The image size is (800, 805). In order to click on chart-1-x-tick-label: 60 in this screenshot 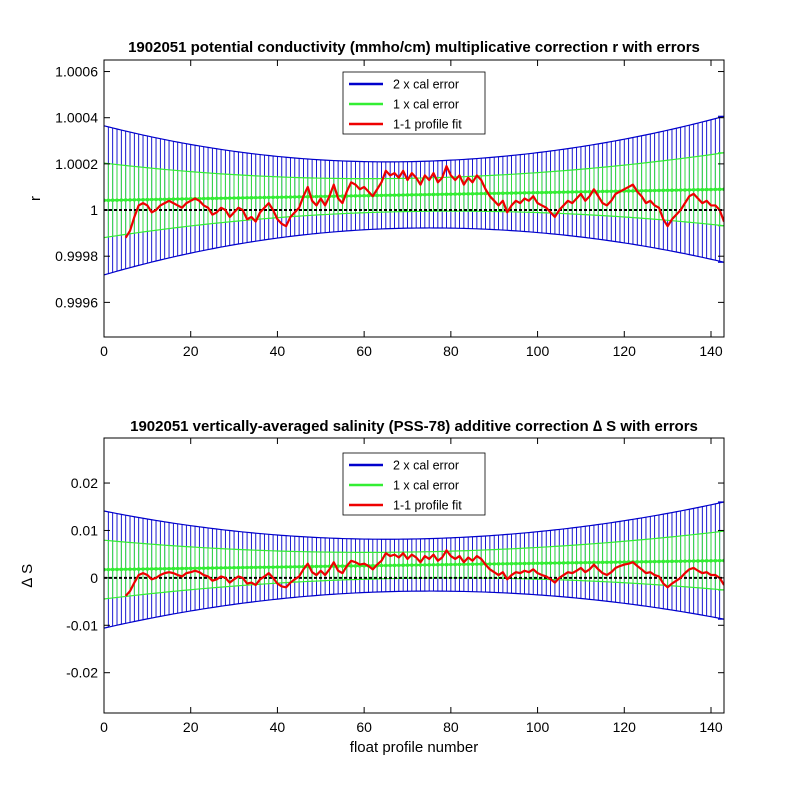, I will do `click(364, 351)`.